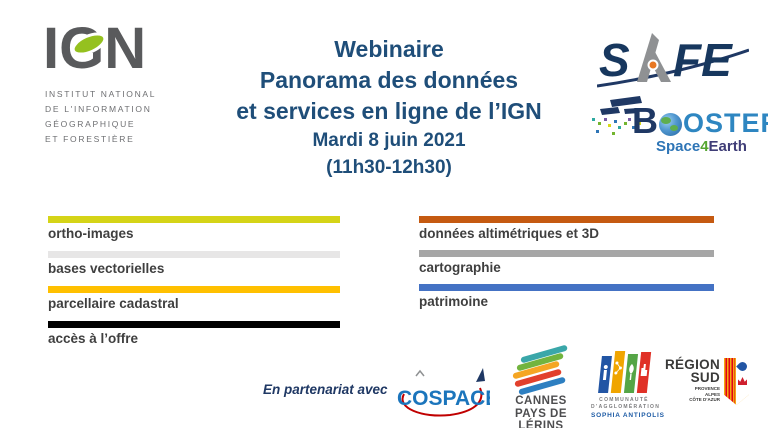 The width and height of the screenshot is (768, 428). I want to click on region-line: SUD, so click(705, 377).